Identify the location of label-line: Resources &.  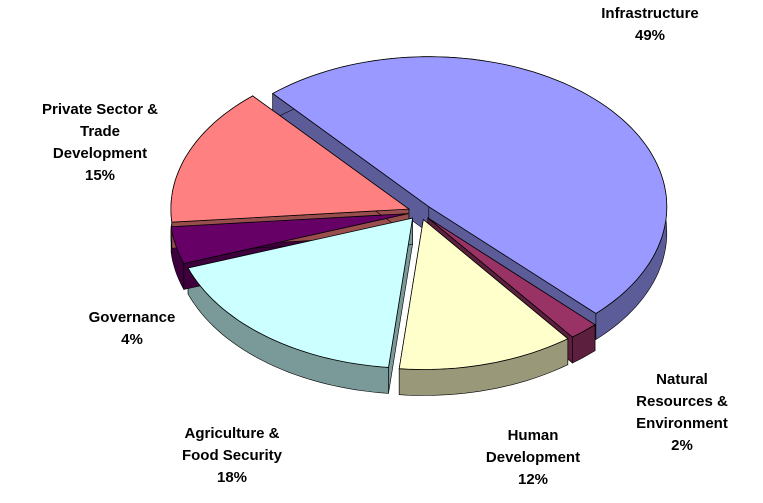
(682, 401).